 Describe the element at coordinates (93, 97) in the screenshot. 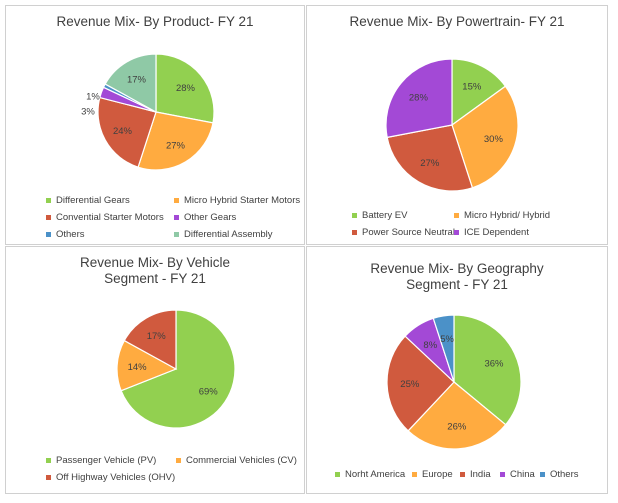

I see `data-label: 1%` at that location.